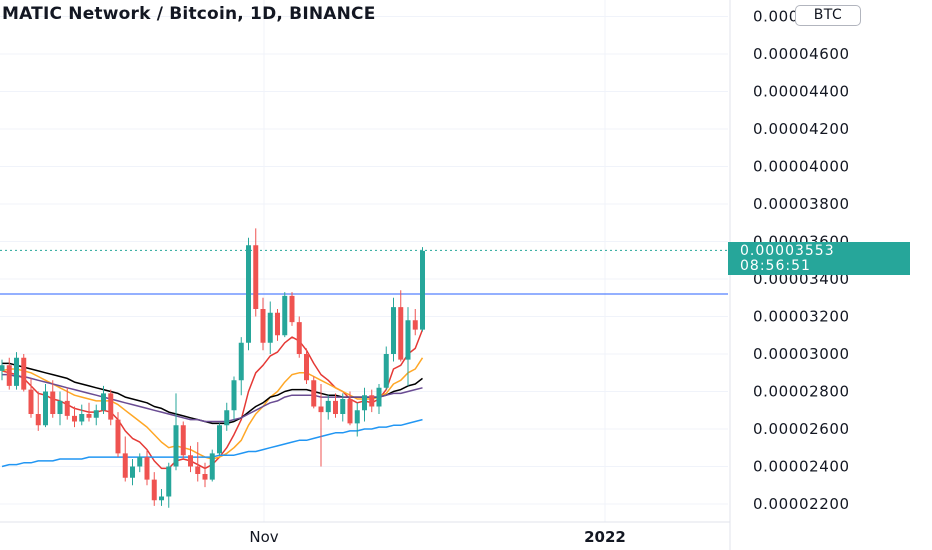  What do you see at coordinates (801, 467) in the screenshot?
I see `price-axis-label: 0.00002400` at bounding box center [801, 467].